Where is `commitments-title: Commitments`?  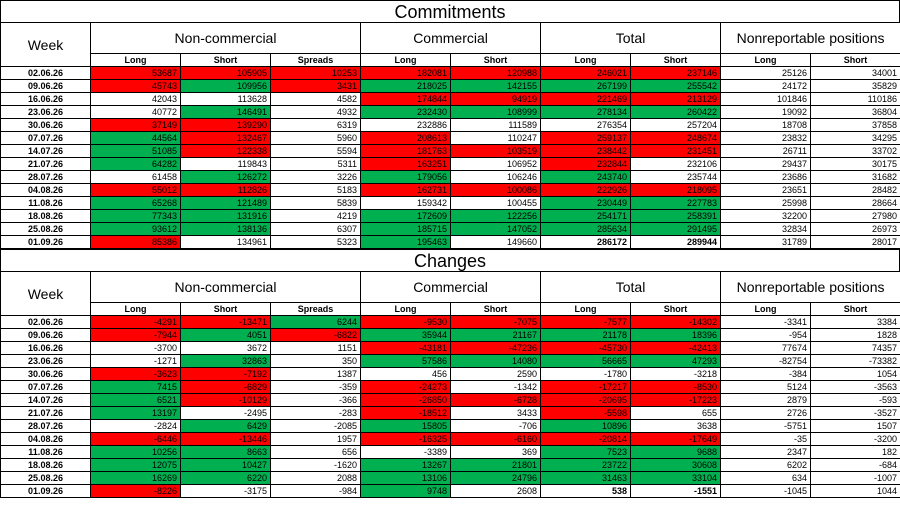 commitments-title: Commitments is located at coordinates (450, 11).